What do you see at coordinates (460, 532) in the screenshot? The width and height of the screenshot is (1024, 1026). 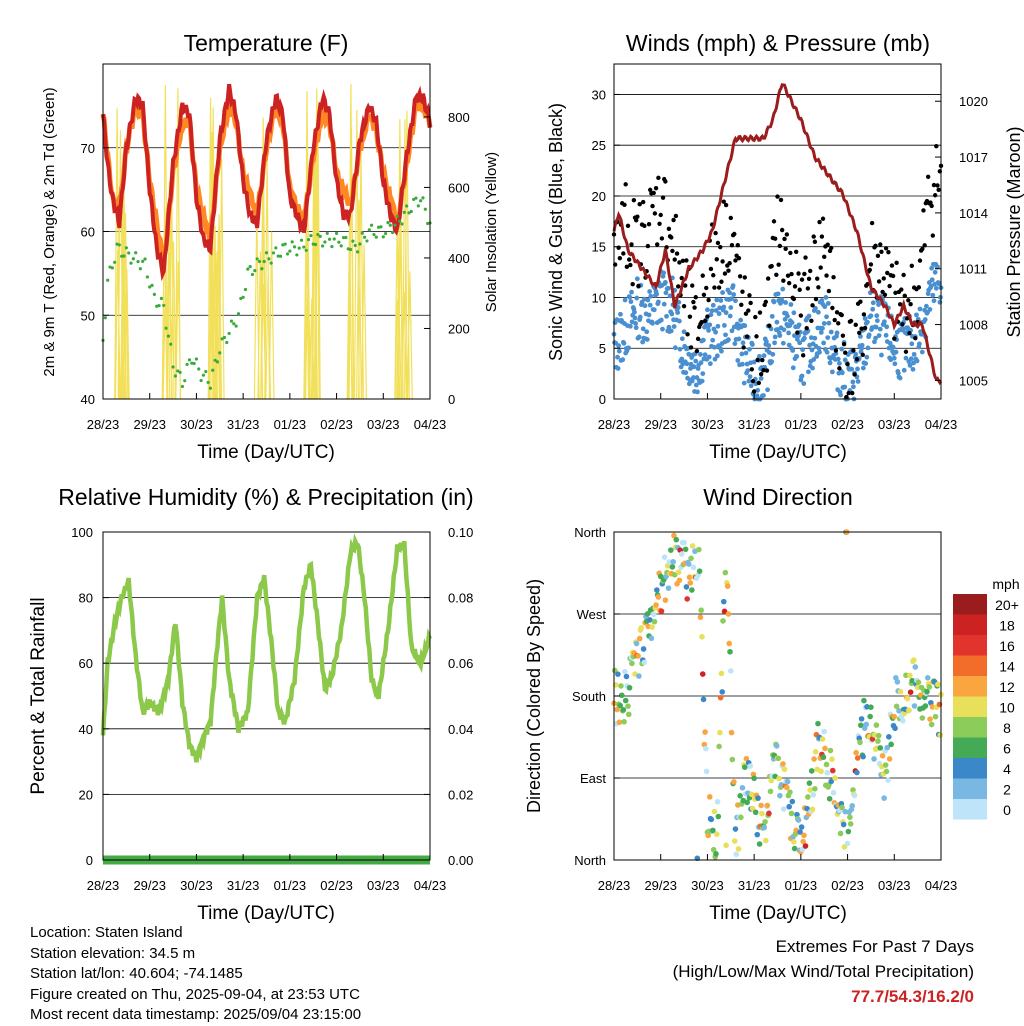 I see `precip-ytick-label: 0.10` at bounding box center [460, 532].